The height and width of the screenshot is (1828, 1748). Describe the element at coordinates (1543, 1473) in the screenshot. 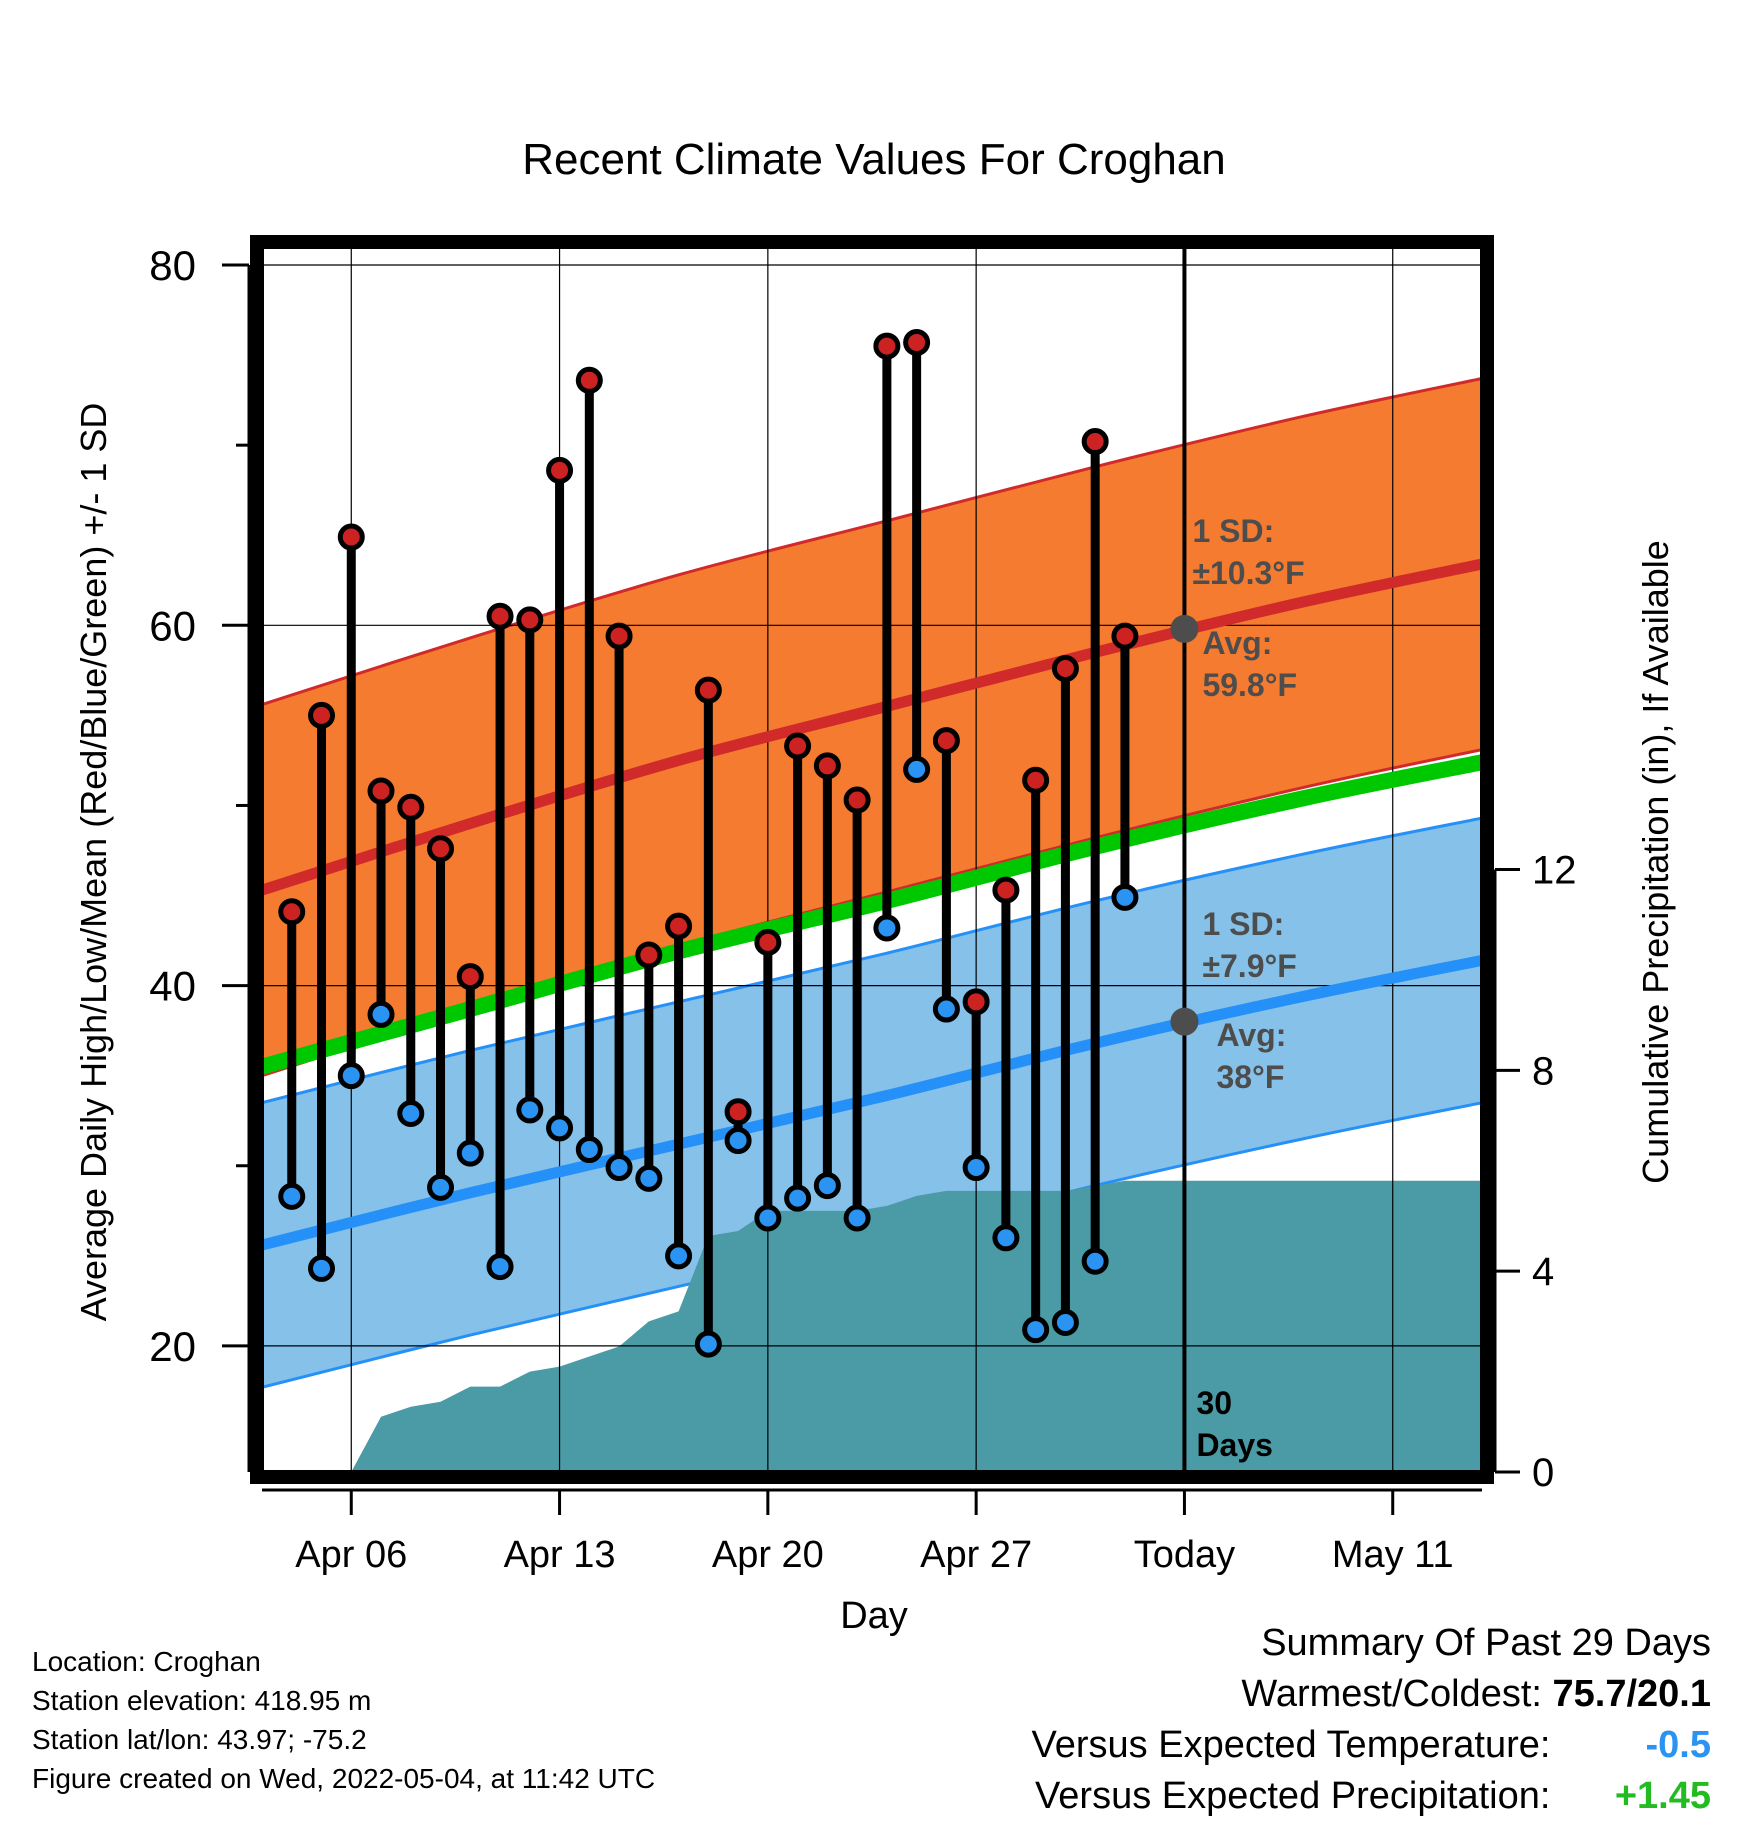

I see `y2-tick-label: 0` at that location.